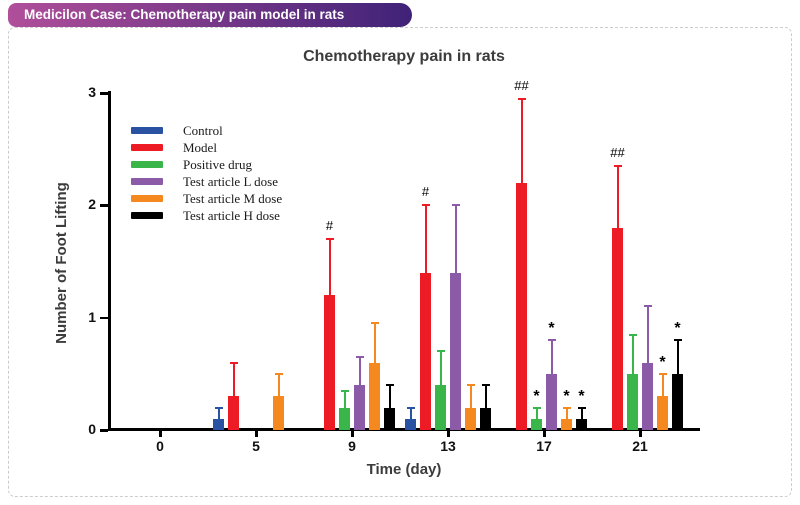 The width and height of the screenshot is (800, 505). I want to click on error-bar-positive-drug-day9, so click(344, 399).